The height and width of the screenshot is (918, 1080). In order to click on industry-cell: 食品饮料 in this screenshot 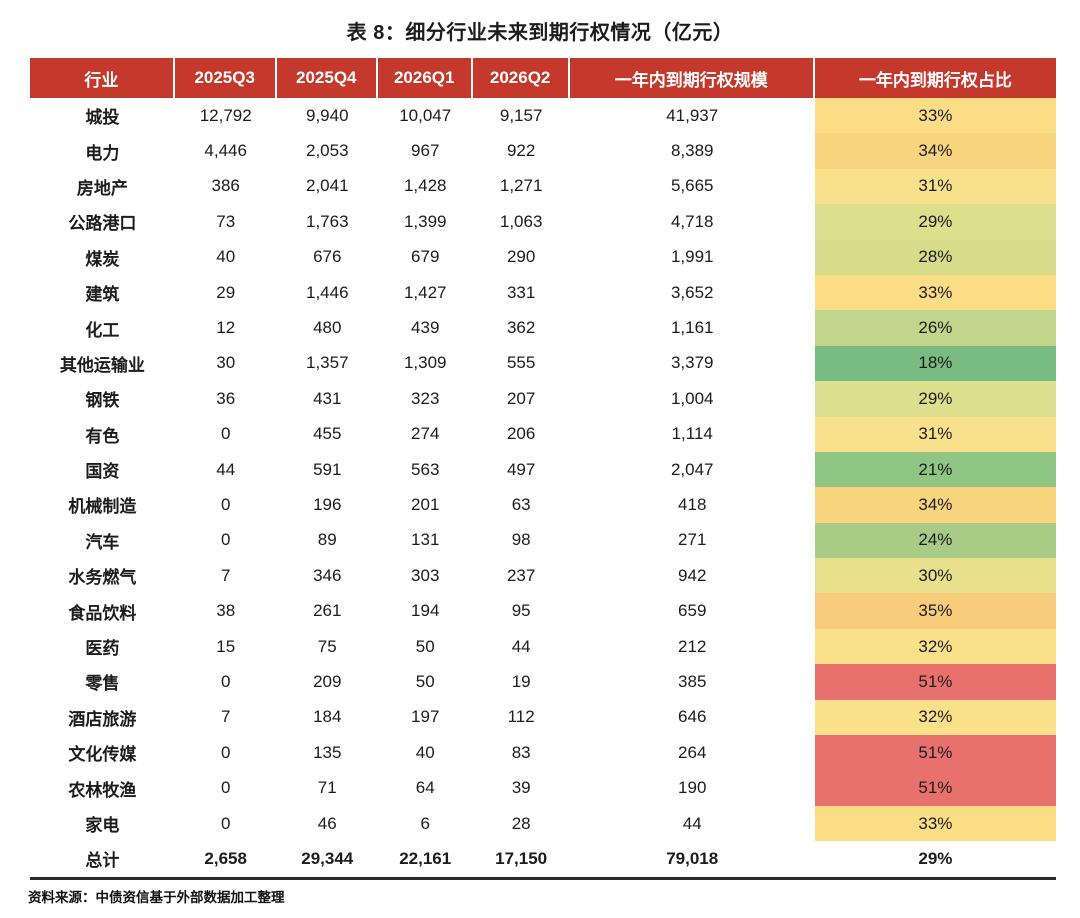, I will do `click(102, 613)`.